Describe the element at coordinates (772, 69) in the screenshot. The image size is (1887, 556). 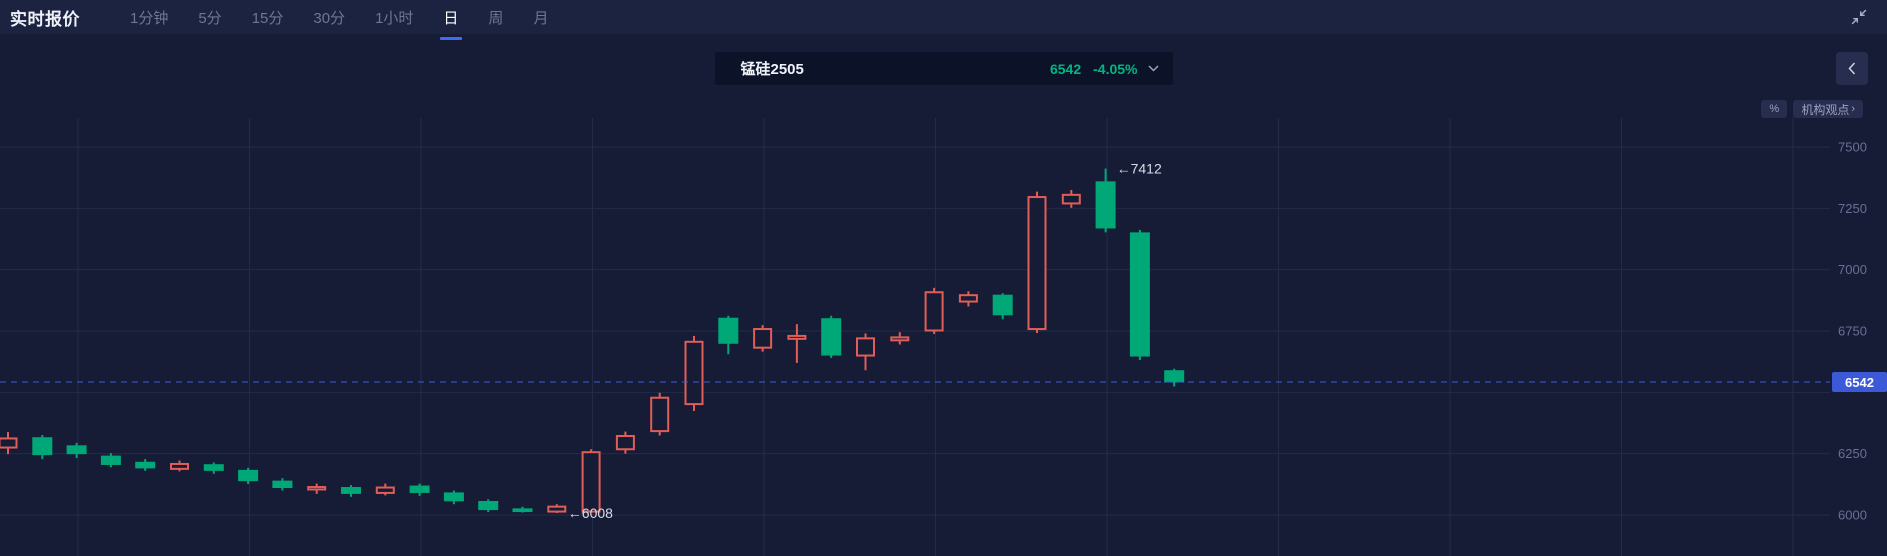
I see `symbol-name: 锰硅2505` at that location.